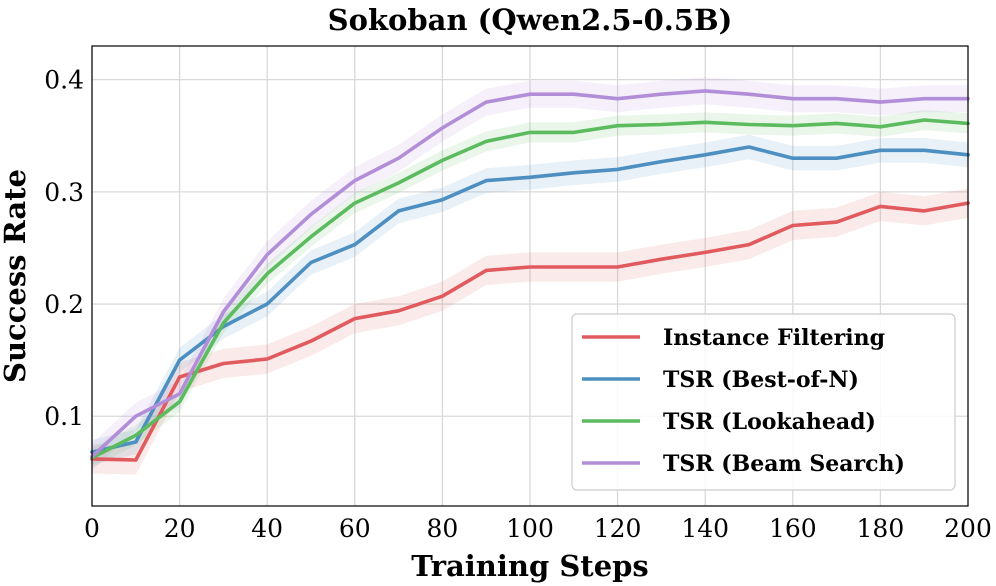  What do you see at coordinates (267, 528) in the screenshot?
I see `x-tick-label: 40` at bounding box center [267, 528].